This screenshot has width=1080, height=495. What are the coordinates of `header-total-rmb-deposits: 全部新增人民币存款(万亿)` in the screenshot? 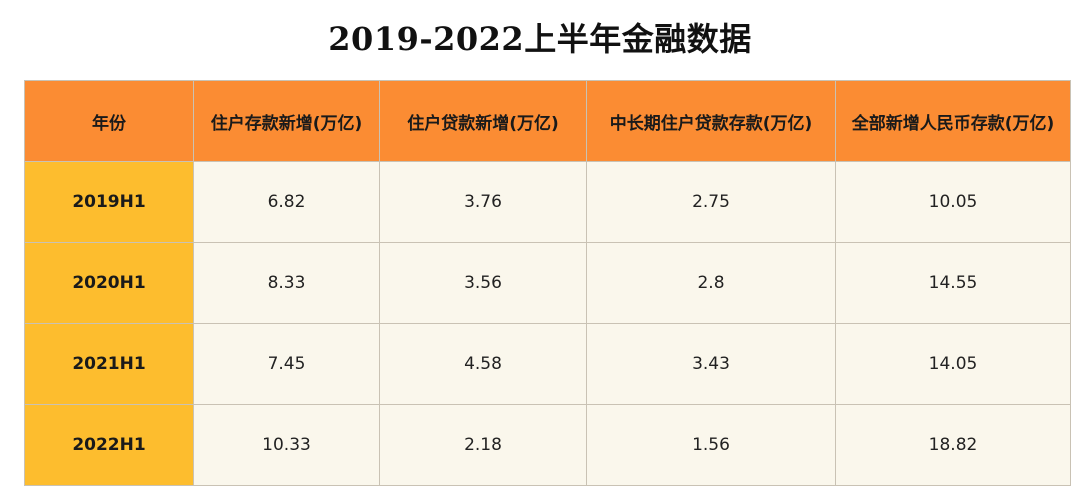 It's located at (953, 121).